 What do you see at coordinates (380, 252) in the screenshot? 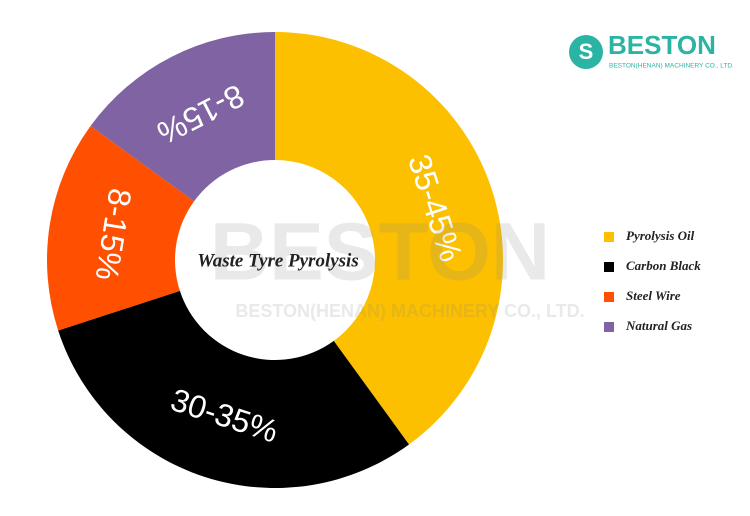
I see `watermark-name: BESTON` at bounding box center [380, 252].